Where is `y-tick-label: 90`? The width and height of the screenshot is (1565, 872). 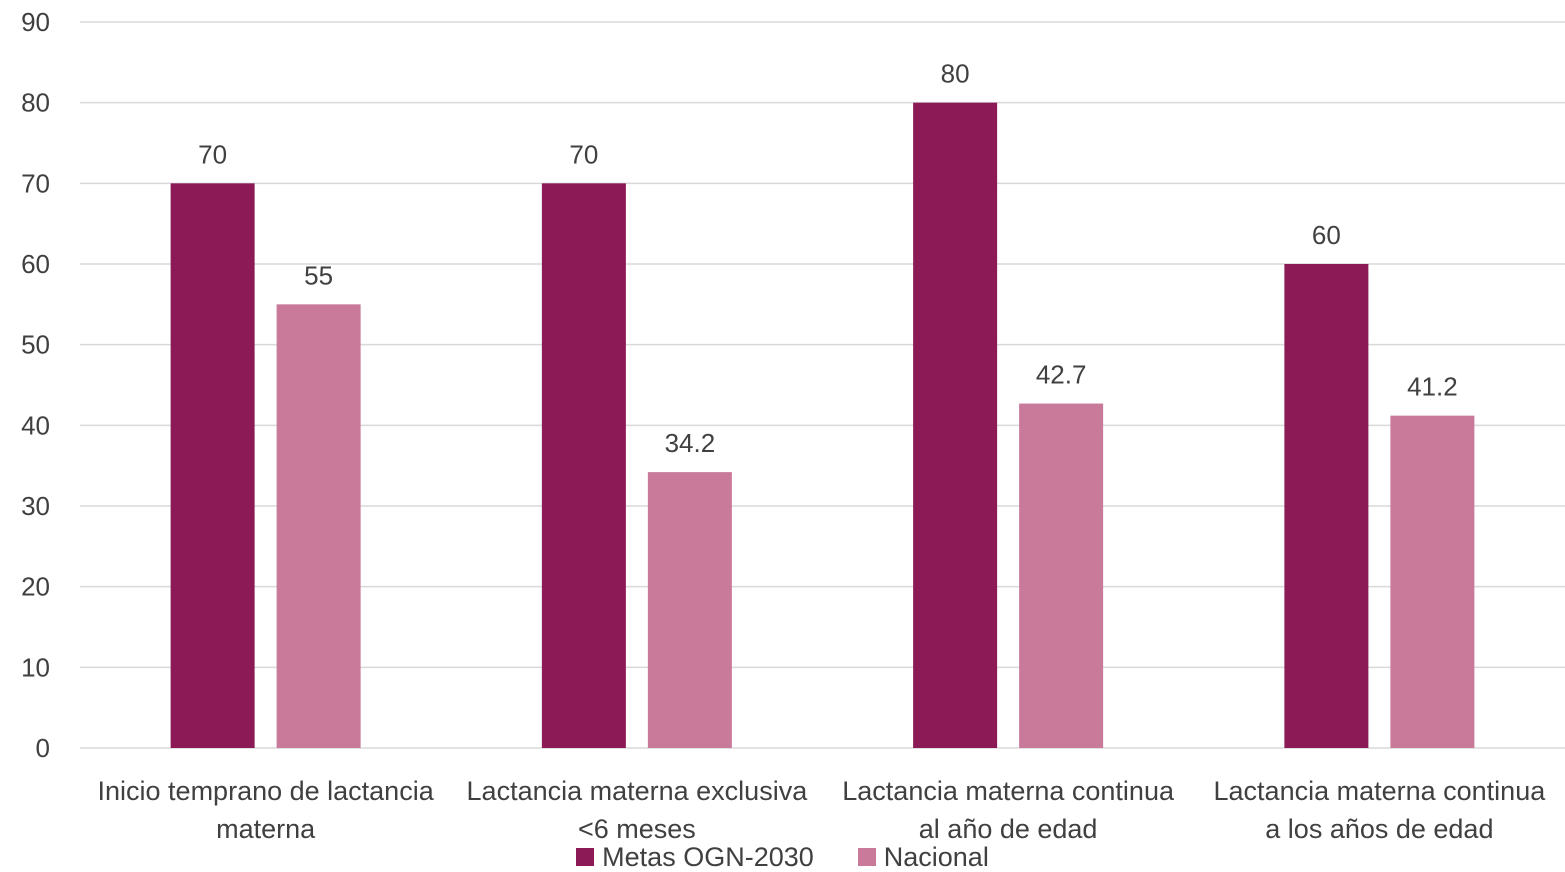
y-tick-label: 90 is located at coordinates (35, 22).